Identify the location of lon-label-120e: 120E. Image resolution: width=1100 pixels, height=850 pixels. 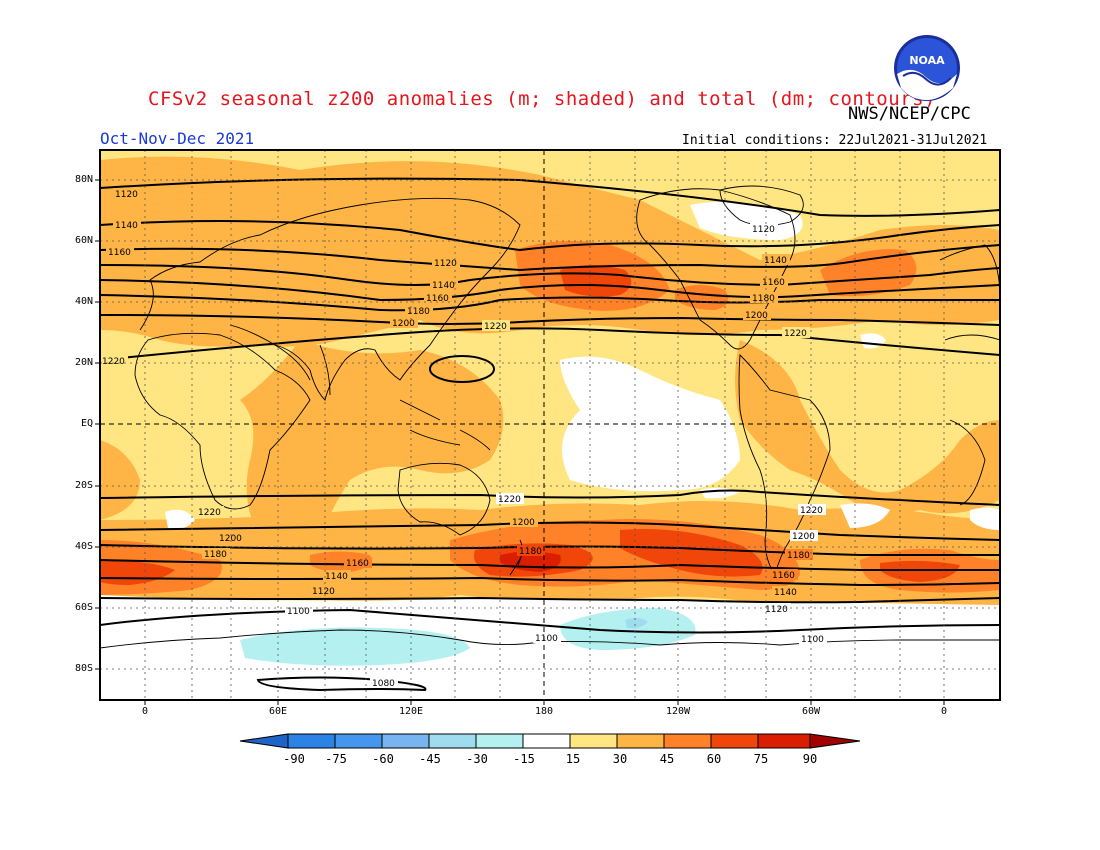
(411, 711).